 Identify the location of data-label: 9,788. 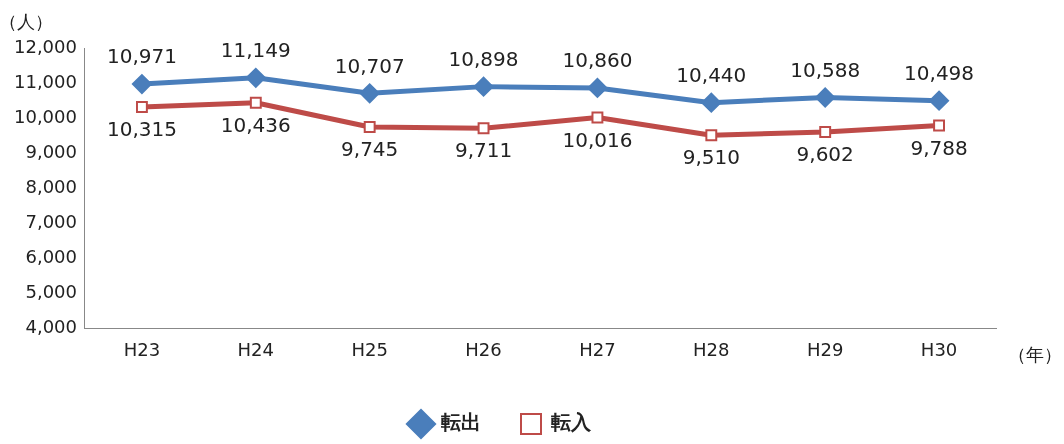
(939, 147).